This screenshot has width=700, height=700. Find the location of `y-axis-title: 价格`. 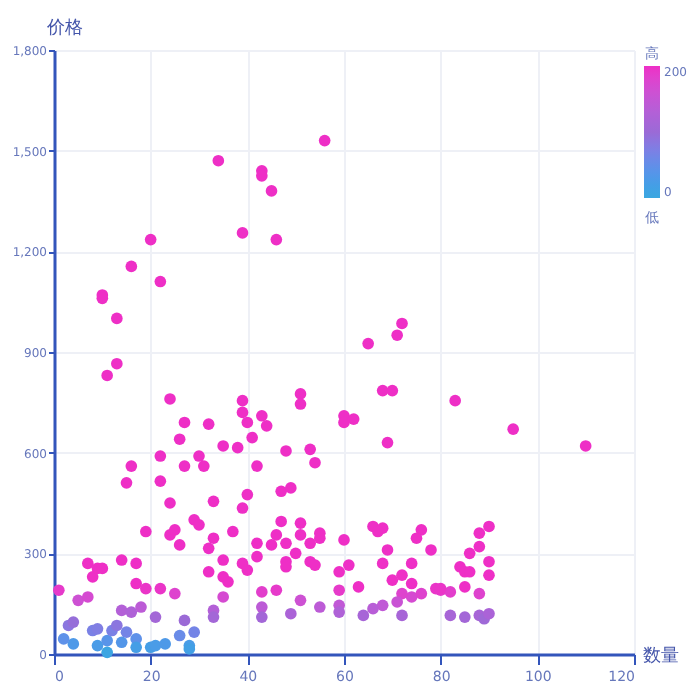

y-axis-title: 价格 is located at coordinates (64, 28).